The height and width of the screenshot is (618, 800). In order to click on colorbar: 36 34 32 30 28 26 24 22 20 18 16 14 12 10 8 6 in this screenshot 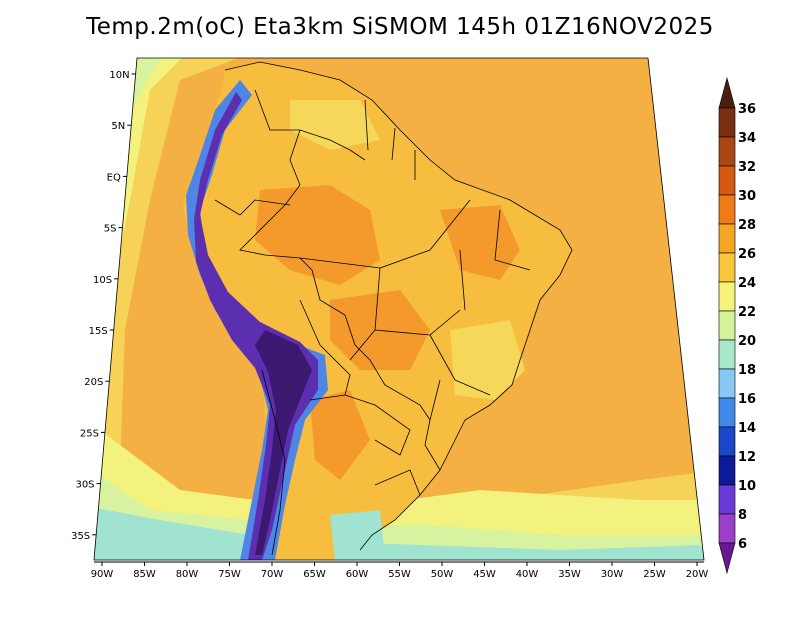, I will do `click(737, 325)`.